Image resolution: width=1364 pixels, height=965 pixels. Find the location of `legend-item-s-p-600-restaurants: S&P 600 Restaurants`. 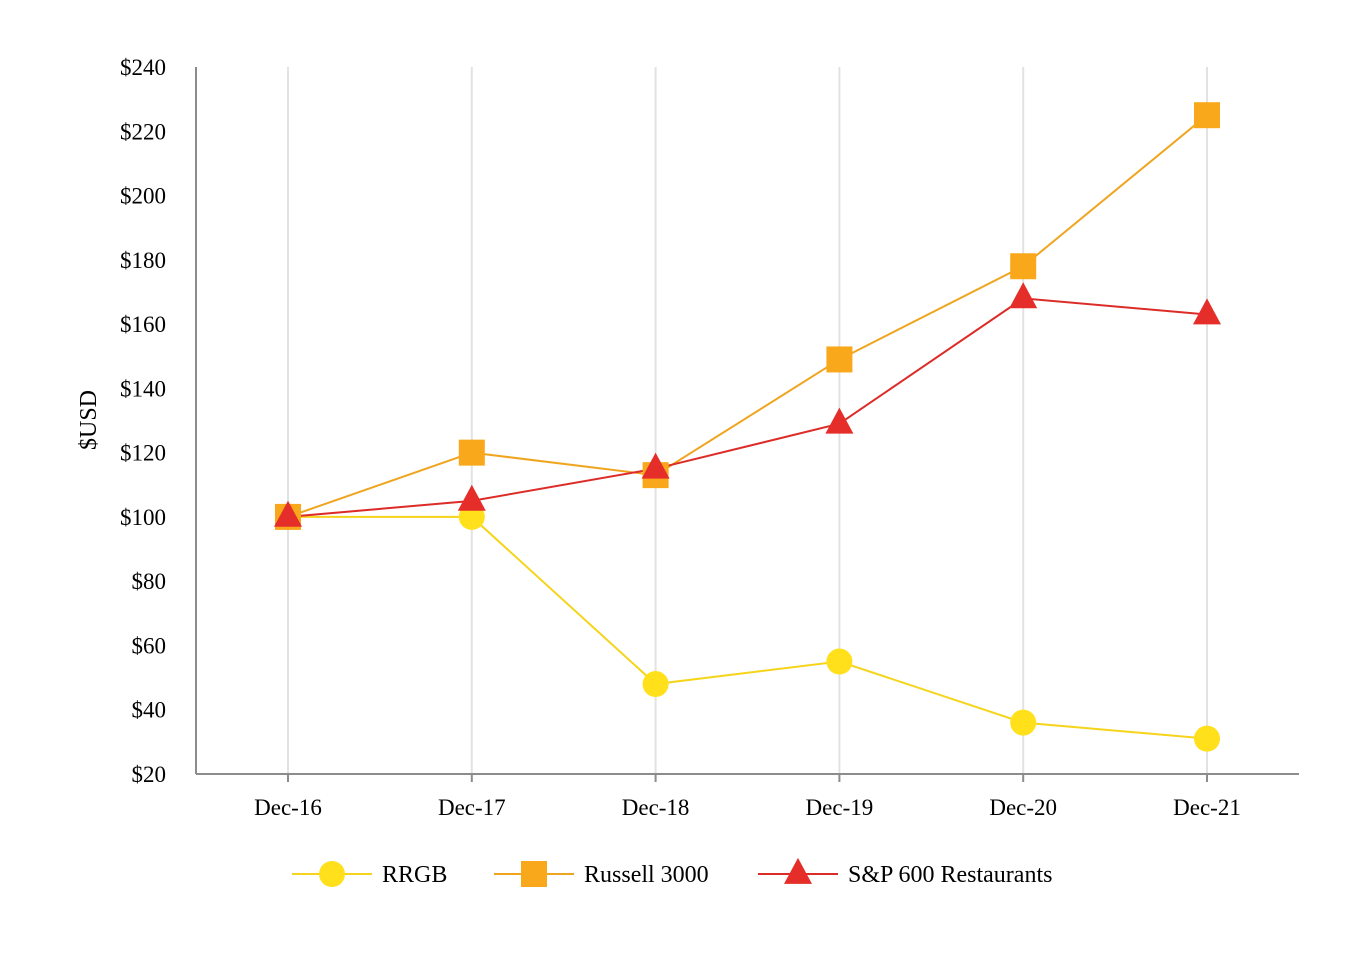

legend-item-s-p-600-restaurants: S&P 600 Restaurants is located at coordinates (905, 872).